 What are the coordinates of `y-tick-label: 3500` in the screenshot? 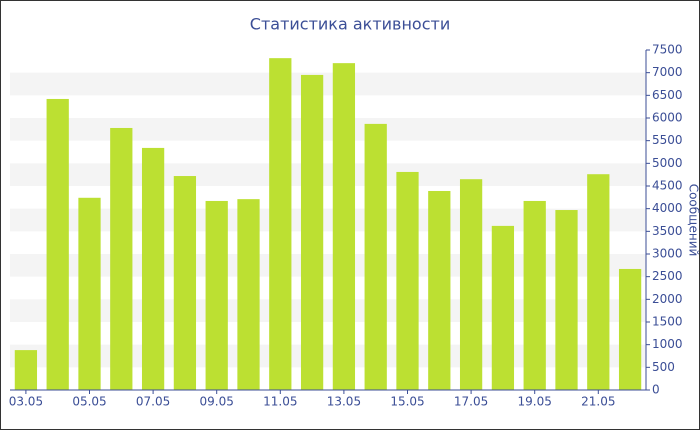 It's located at (667, 231).